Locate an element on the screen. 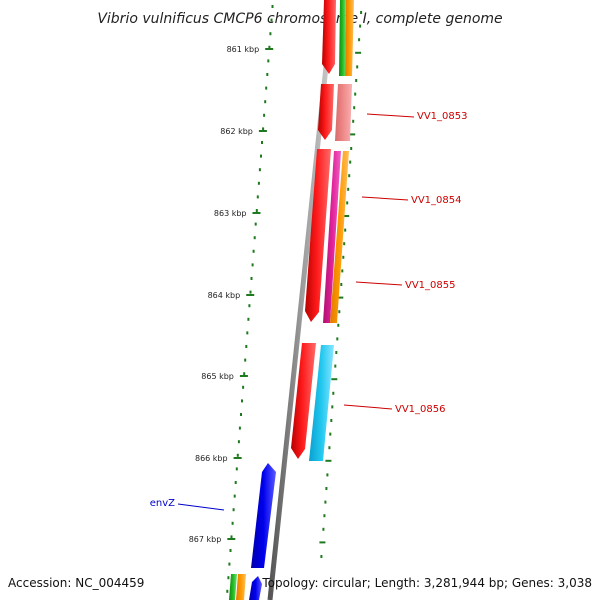  gene-arrow-top-orange is located at coordinates (349, 38).